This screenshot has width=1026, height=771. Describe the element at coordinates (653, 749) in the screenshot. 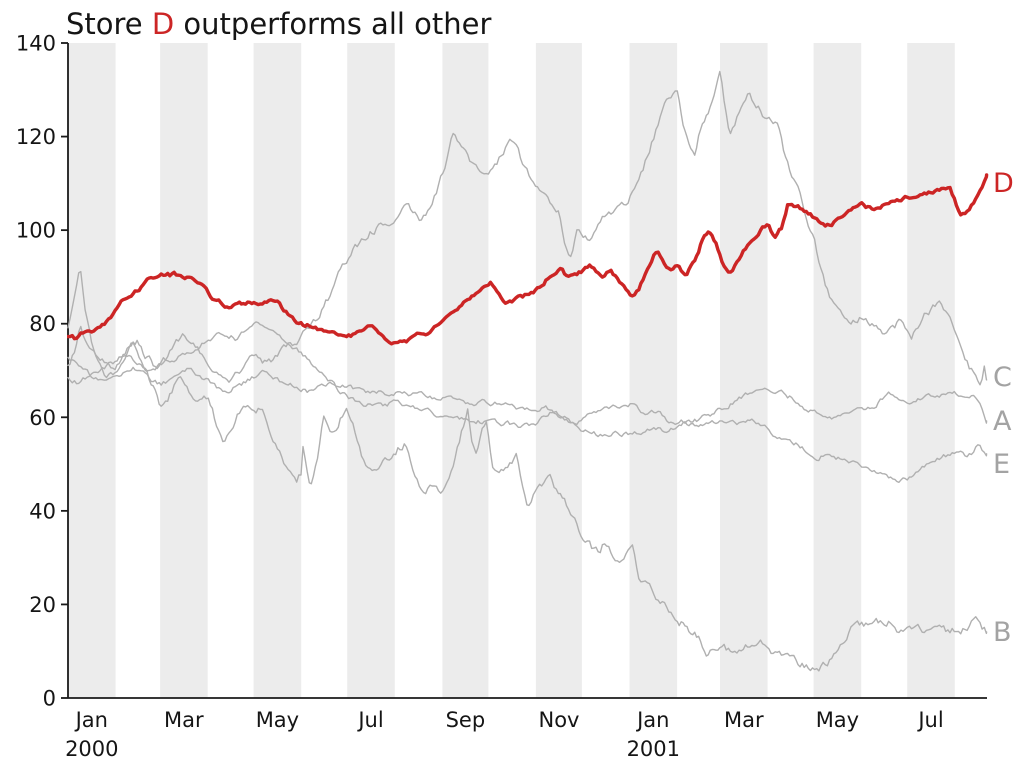

I see `x-year-label: 2001` at that location.